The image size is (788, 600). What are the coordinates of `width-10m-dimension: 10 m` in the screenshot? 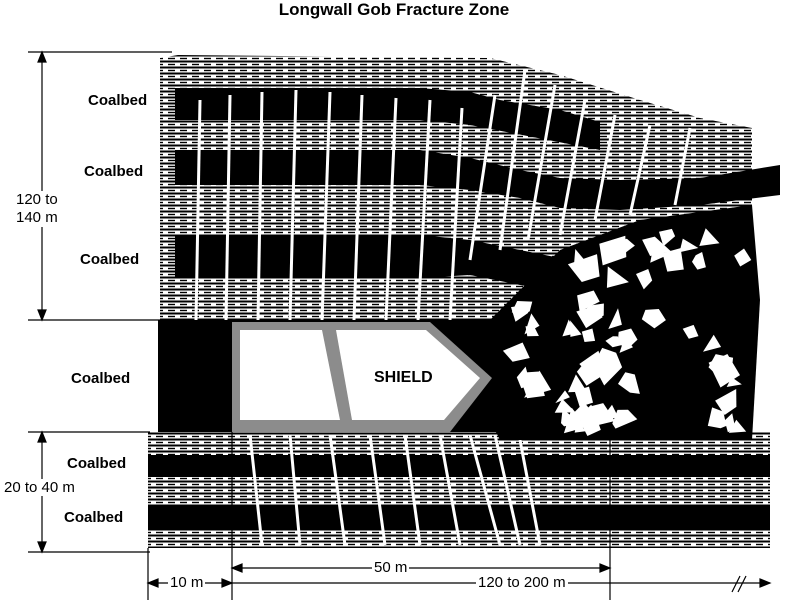 It's located at (187, 582).